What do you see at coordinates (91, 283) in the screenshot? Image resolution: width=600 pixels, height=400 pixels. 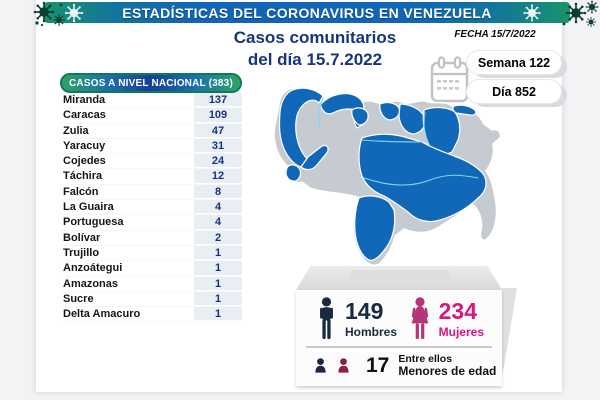 I see `state-name: Amazonas` at bounding box center [91, 283].